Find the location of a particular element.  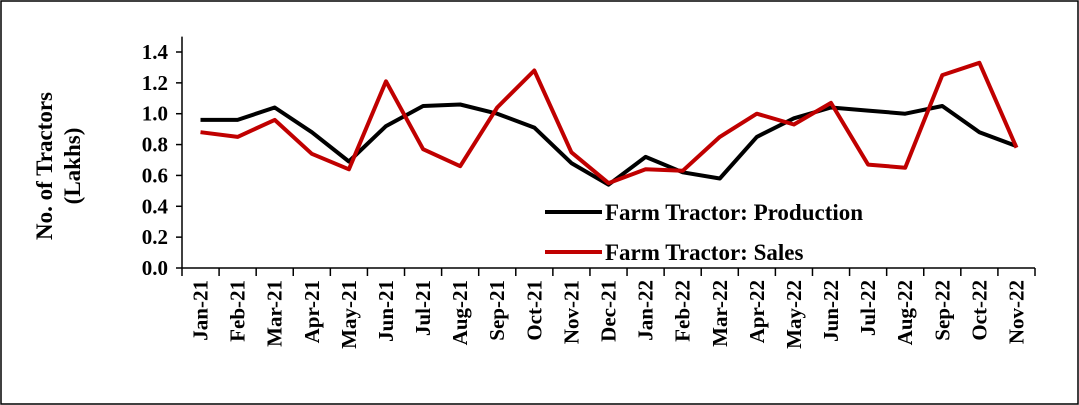

x-tick-label: Jul-22 is located at coordinates (868, 308).